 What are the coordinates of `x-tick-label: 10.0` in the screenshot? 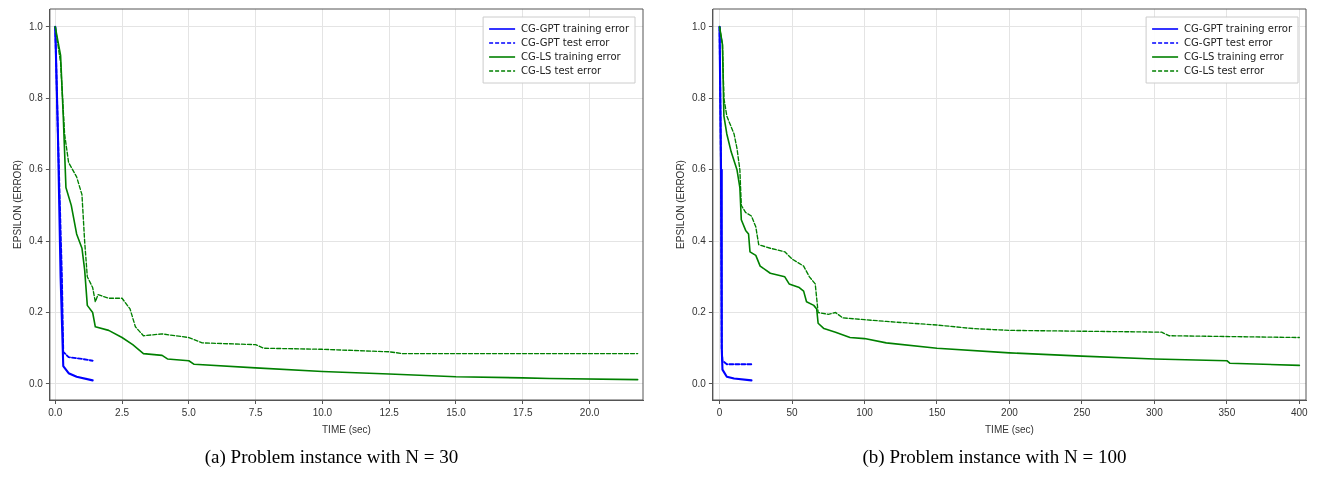 It's located at (322, 412).